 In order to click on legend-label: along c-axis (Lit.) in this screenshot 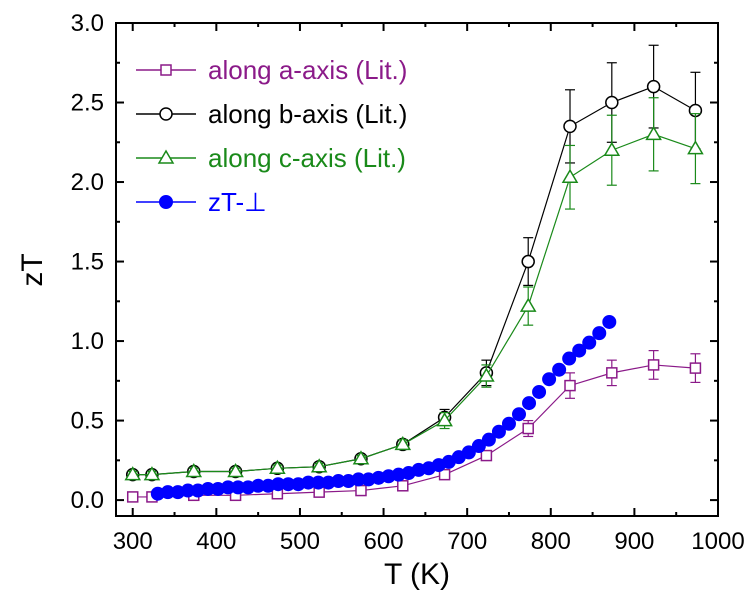, I will do `click(307, 158)`.